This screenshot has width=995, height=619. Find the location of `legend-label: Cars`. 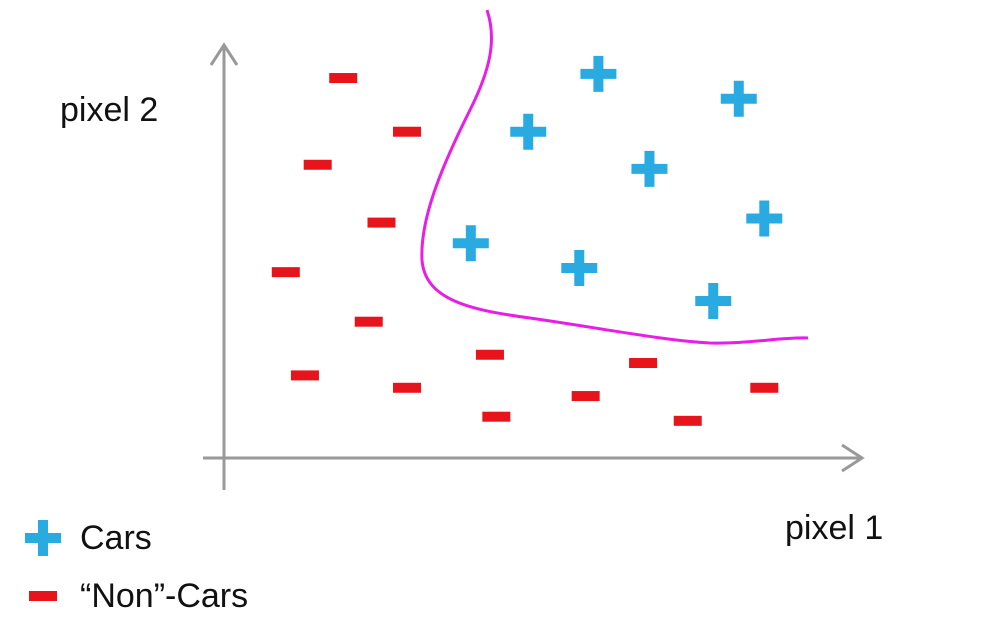

legend-label: Cars is located at coordinates (116, 538).